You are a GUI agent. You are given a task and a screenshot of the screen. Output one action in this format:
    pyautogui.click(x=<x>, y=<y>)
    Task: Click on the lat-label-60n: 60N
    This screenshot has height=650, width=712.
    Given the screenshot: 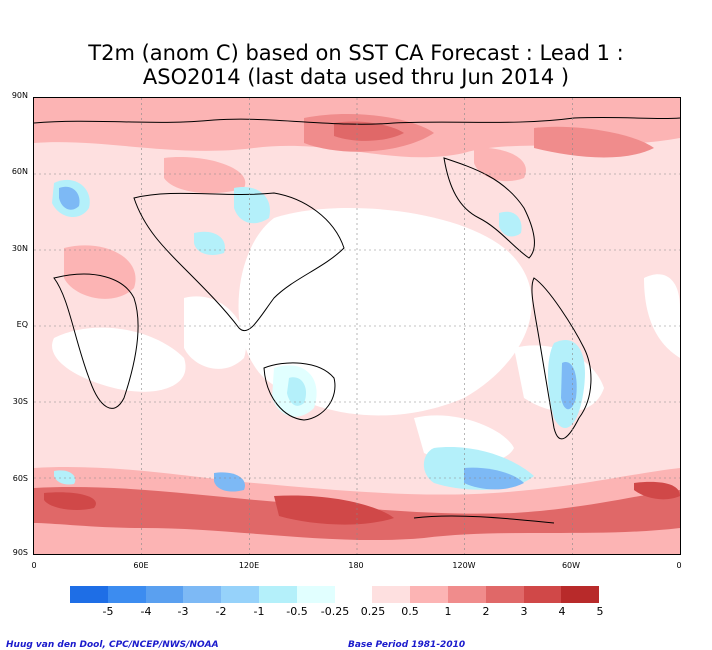 What is the action you would take?
    pyautogui.click(x=19, y=171)
    